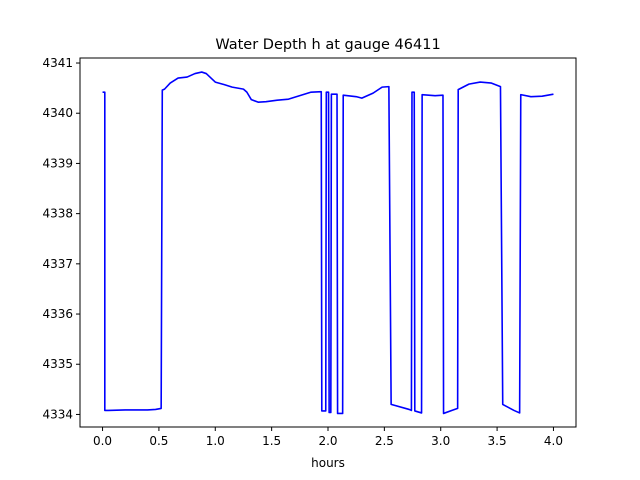  Describe the element at coordinates (57, 113) in the screenshot. I see `y-tick-label: 4340` at that location.